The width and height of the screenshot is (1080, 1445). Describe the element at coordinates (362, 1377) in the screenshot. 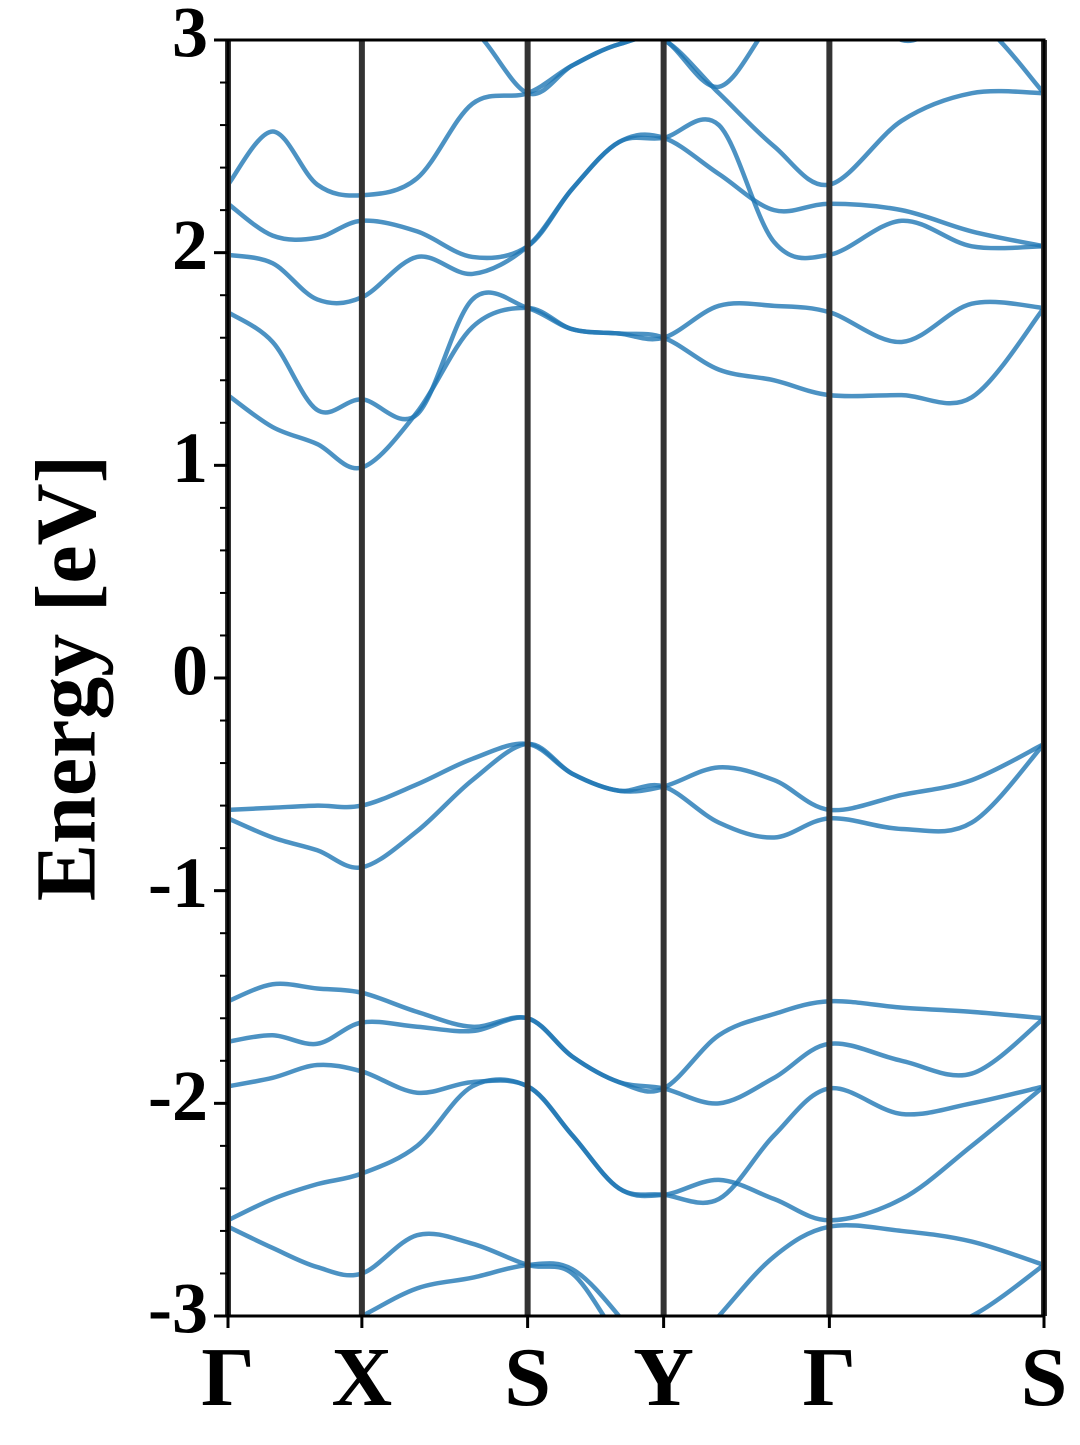

I see `x-tick-label: X` at that location.